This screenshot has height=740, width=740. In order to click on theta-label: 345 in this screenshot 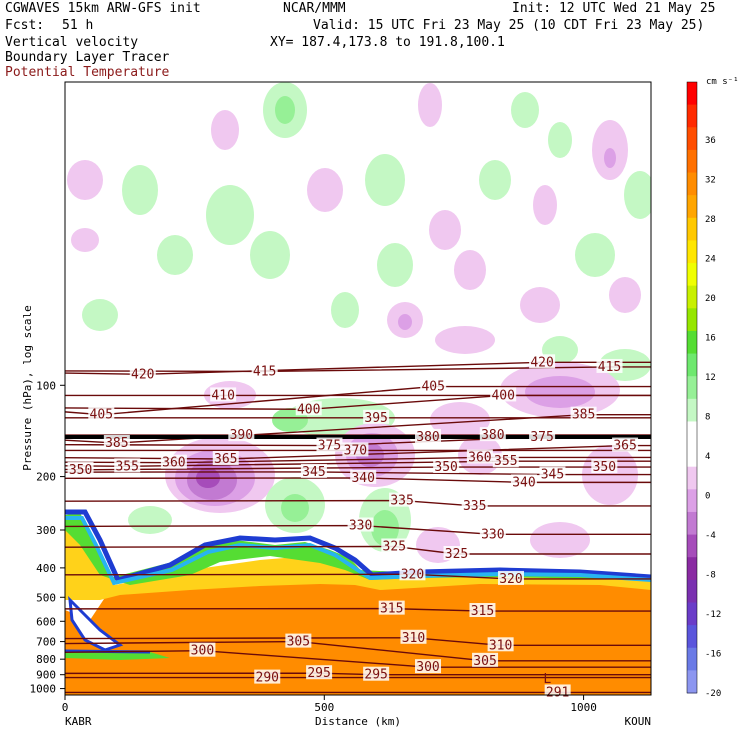, I will do `click(552, 475)`.